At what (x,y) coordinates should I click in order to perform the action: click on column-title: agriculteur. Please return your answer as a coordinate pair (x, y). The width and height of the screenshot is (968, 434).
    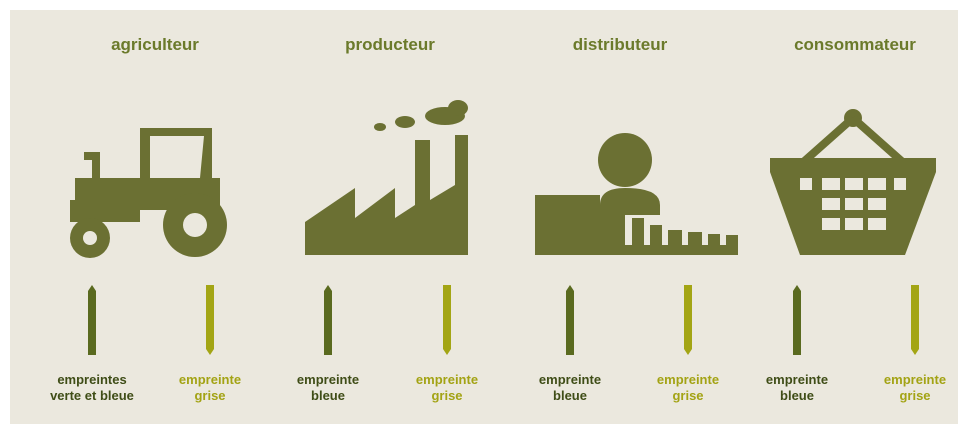
    Looking at the image, I should click on (155, 44).